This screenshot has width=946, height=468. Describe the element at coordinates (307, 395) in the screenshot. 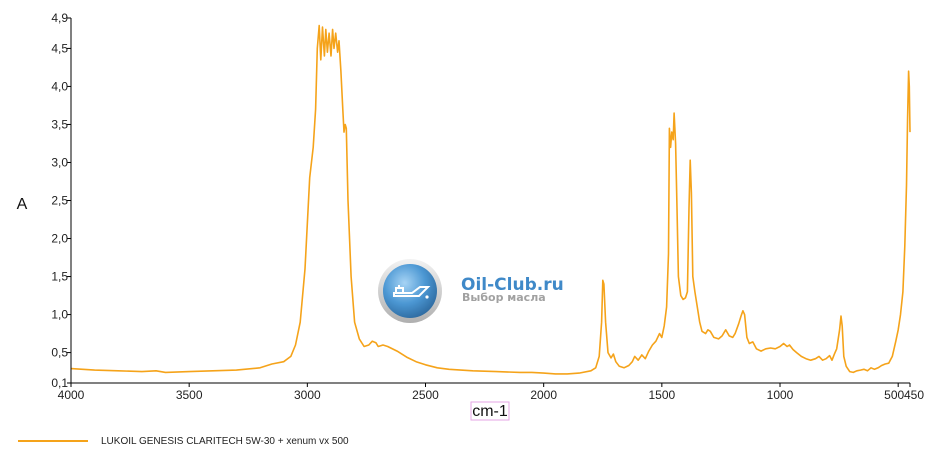

I see `x-tick-label: 3000` at that location.